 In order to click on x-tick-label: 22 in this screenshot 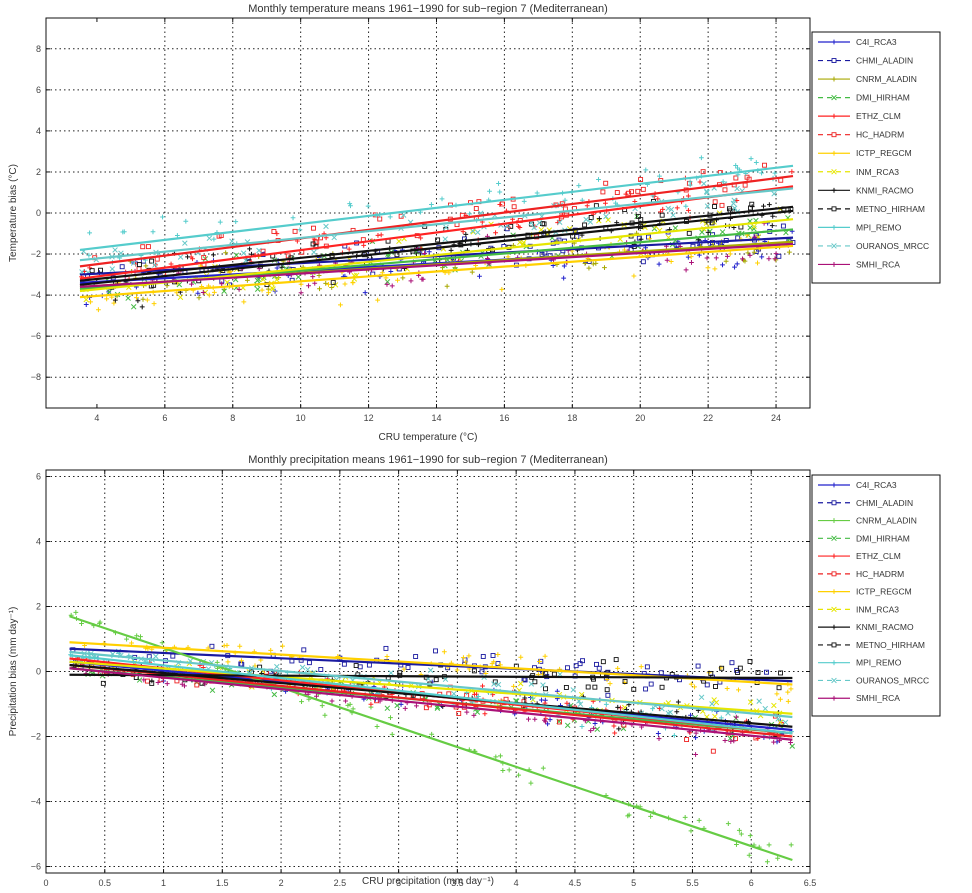, I will do `click(708, 418)`.